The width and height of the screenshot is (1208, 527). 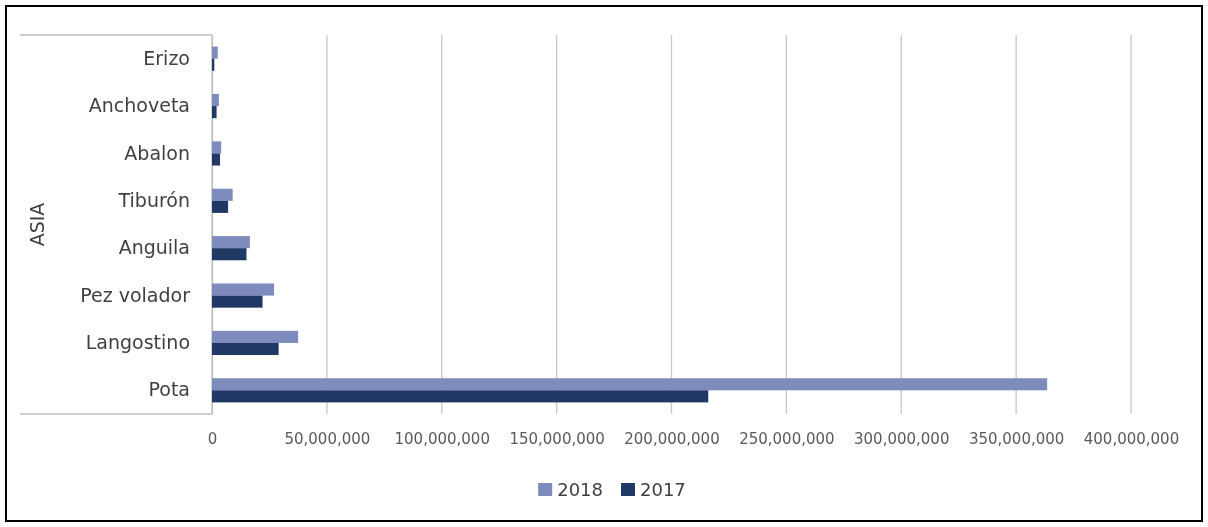 What do you see at coordinates (787, 438) in the screenshot?
I see `x-tick-label: 250,000,000` at bounding box center [787, 438].